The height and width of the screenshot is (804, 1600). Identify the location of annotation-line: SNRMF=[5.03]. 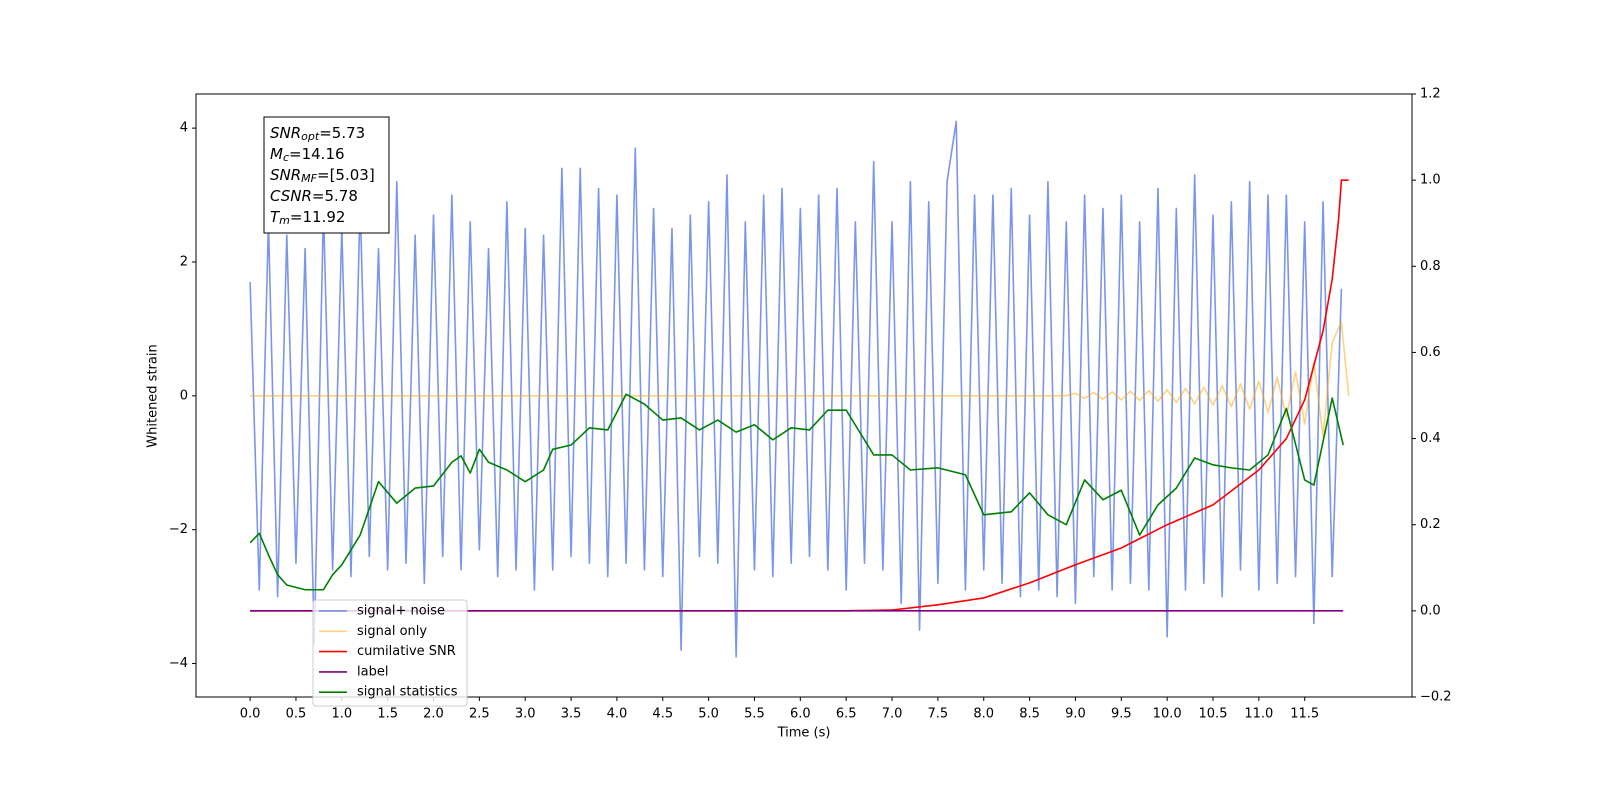
(322, 176).